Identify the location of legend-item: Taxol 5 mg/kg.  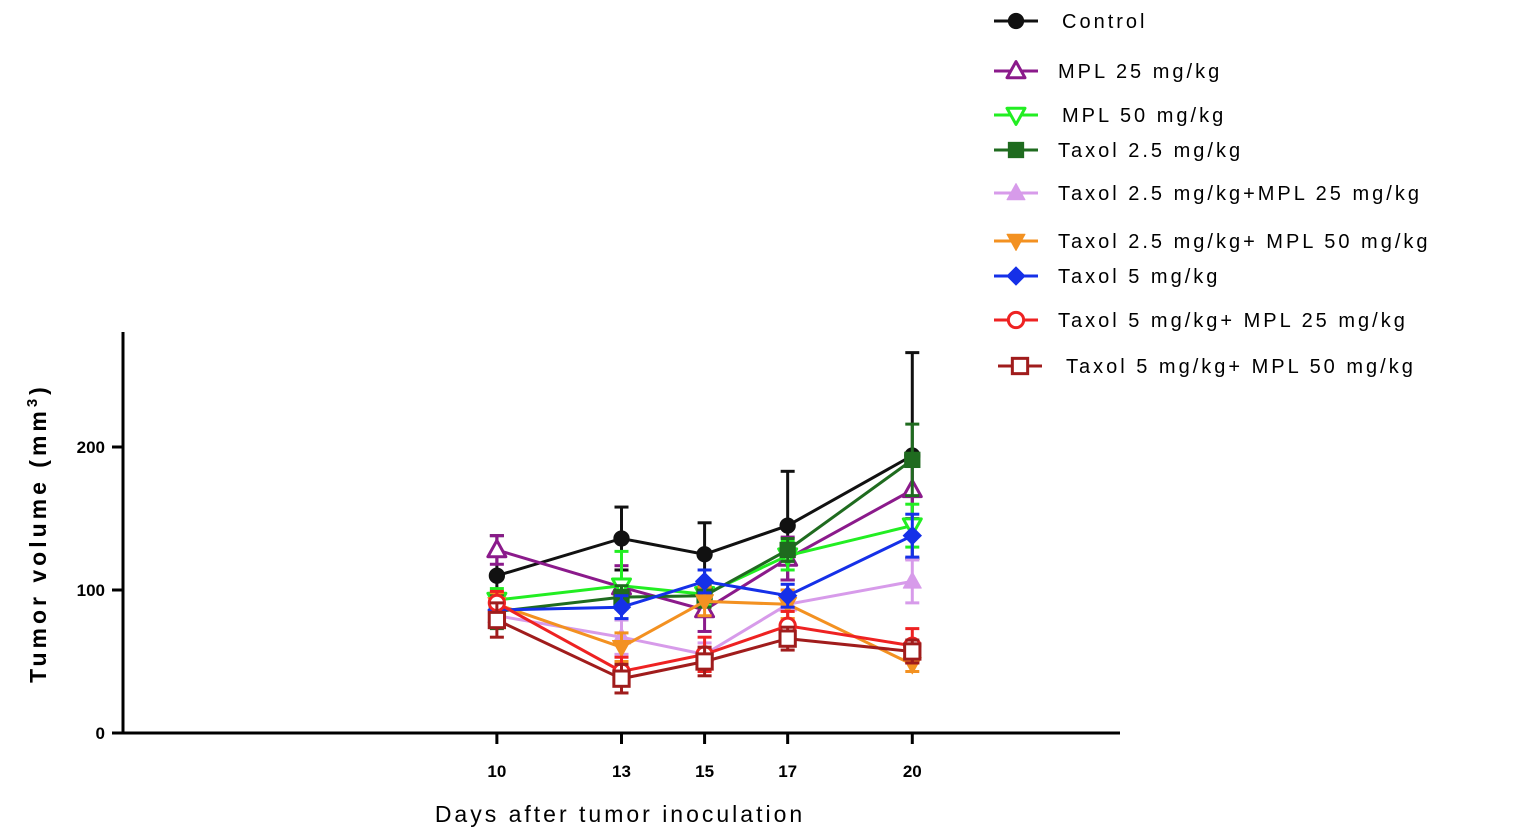
(1107, 277).